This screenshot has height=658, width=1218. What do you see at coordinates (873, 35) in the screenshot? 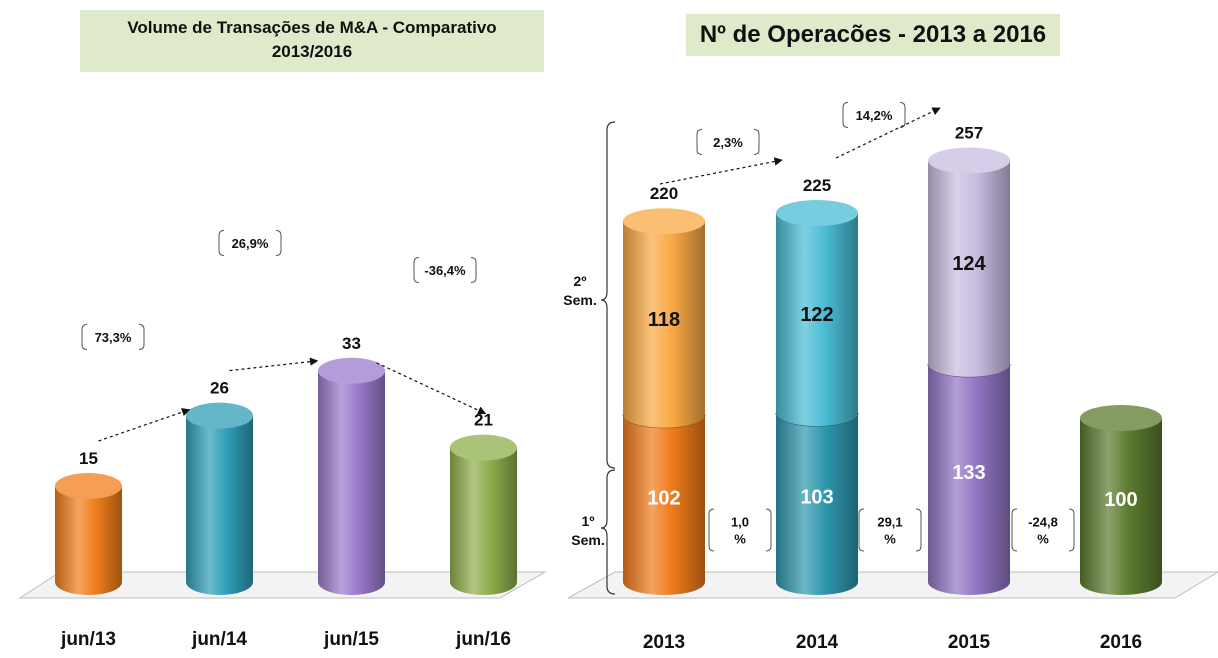
I see `right-chart-title: Nº de Operacões - 2013 a 2016` at bounding box center [873, 35].